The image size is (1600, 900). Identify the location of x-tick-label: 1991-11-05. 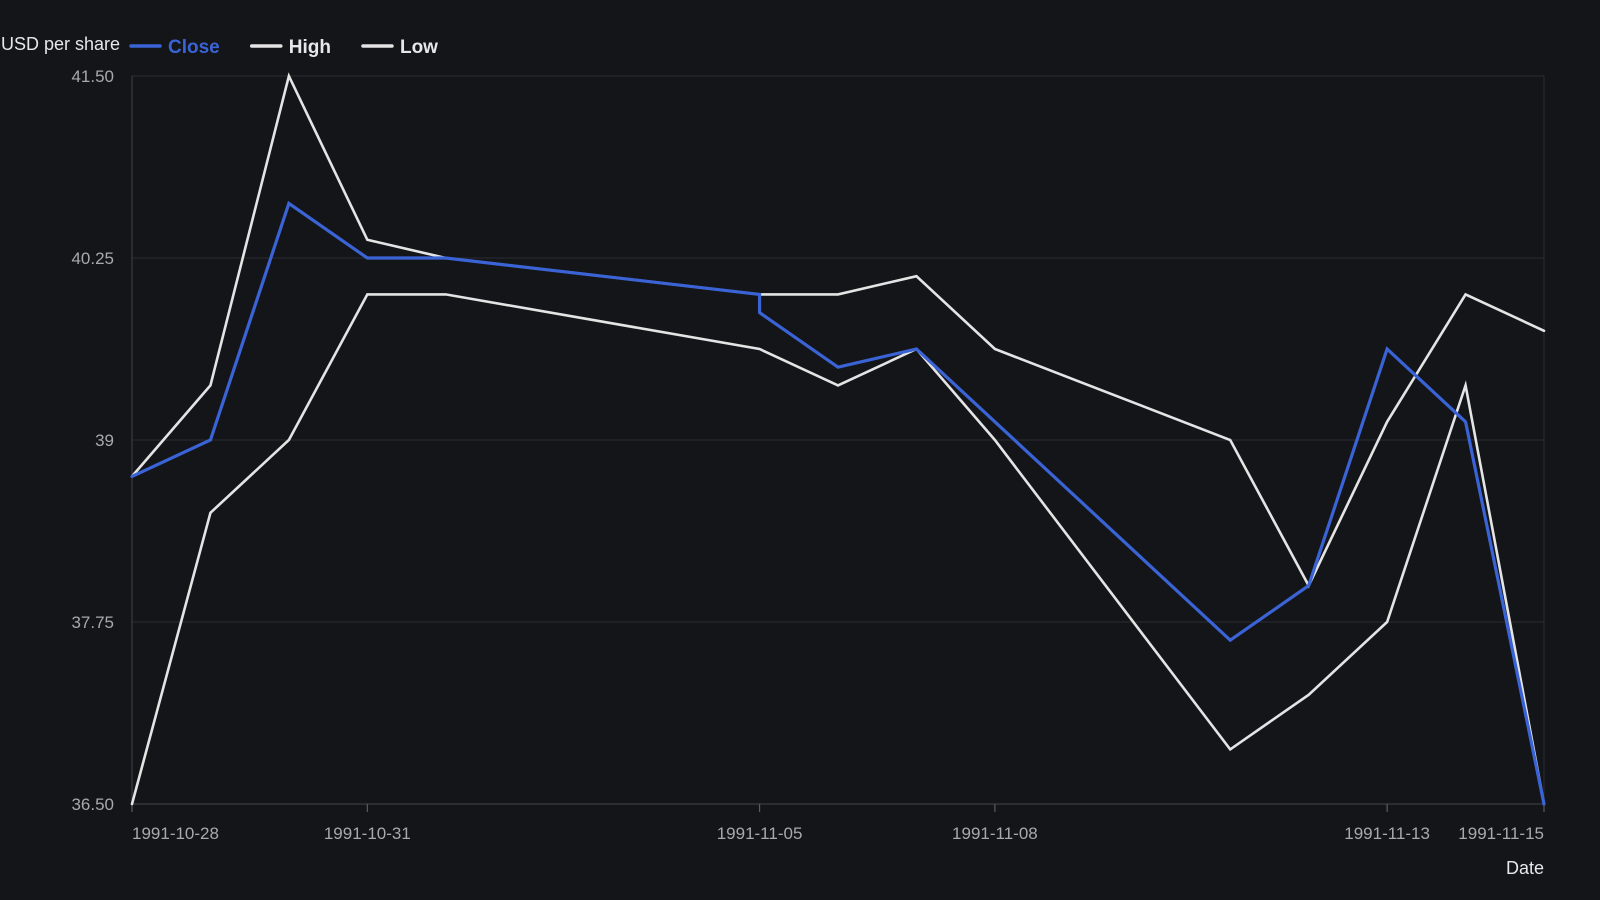
(760, 833).